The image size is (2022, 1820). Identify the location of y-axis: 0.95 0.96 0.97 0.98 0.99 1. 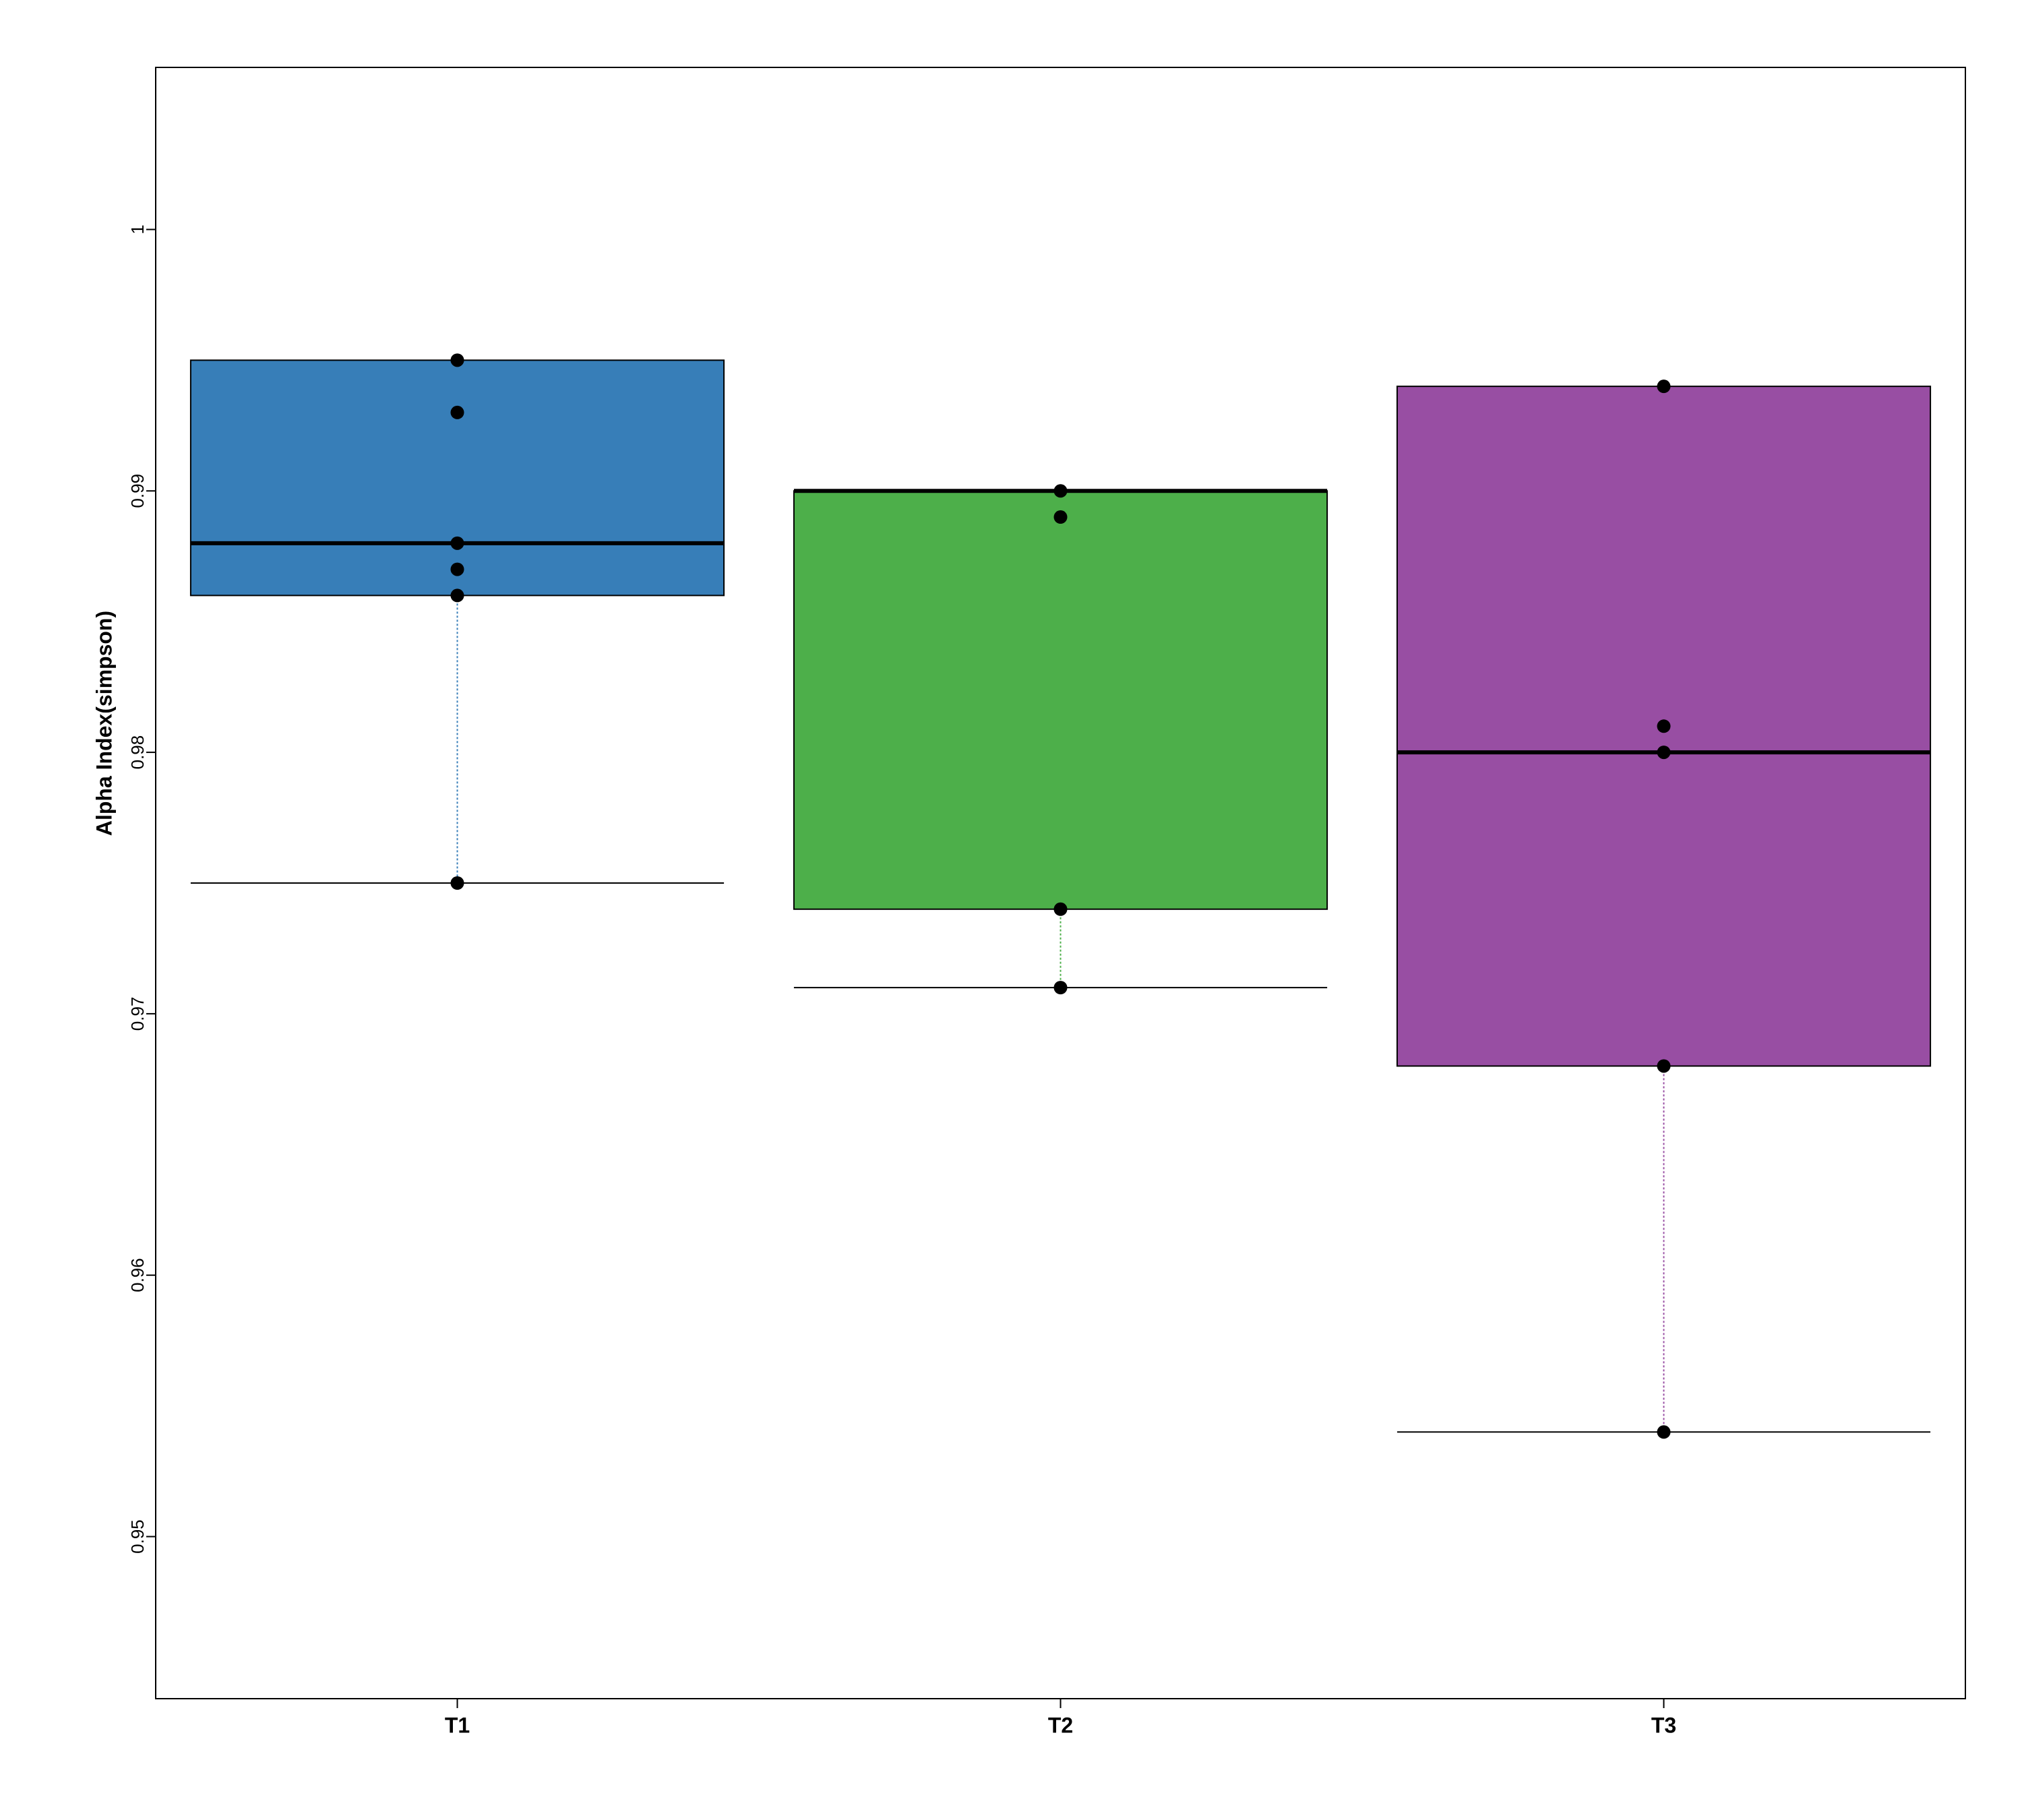
(141, 889).